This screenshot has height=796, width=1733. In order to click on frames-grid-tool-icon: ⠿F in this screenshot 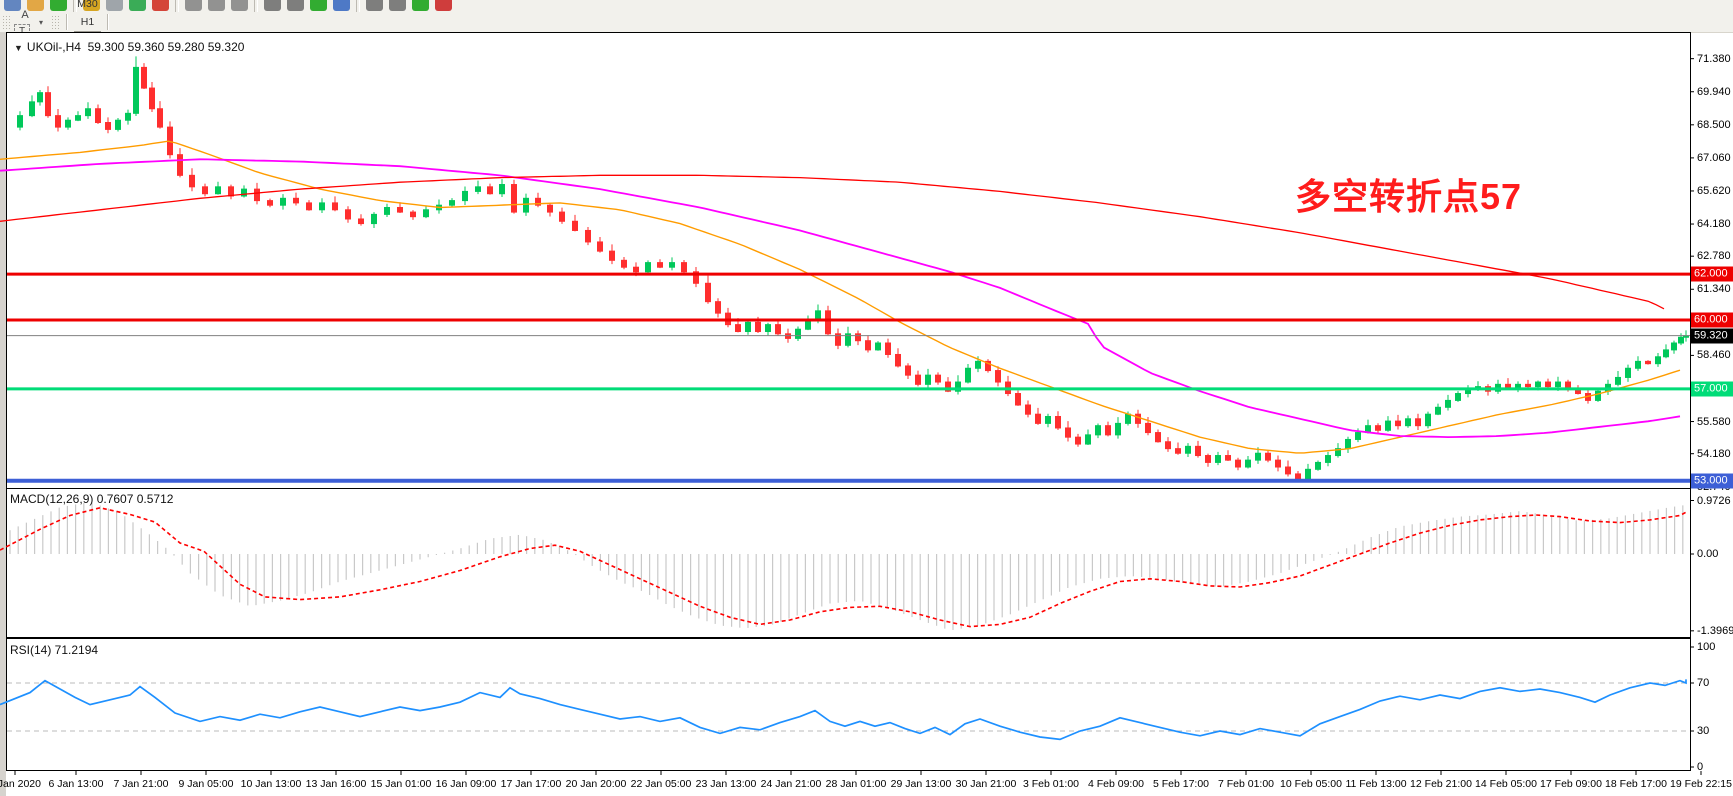, I will do `click(25, 3)`.